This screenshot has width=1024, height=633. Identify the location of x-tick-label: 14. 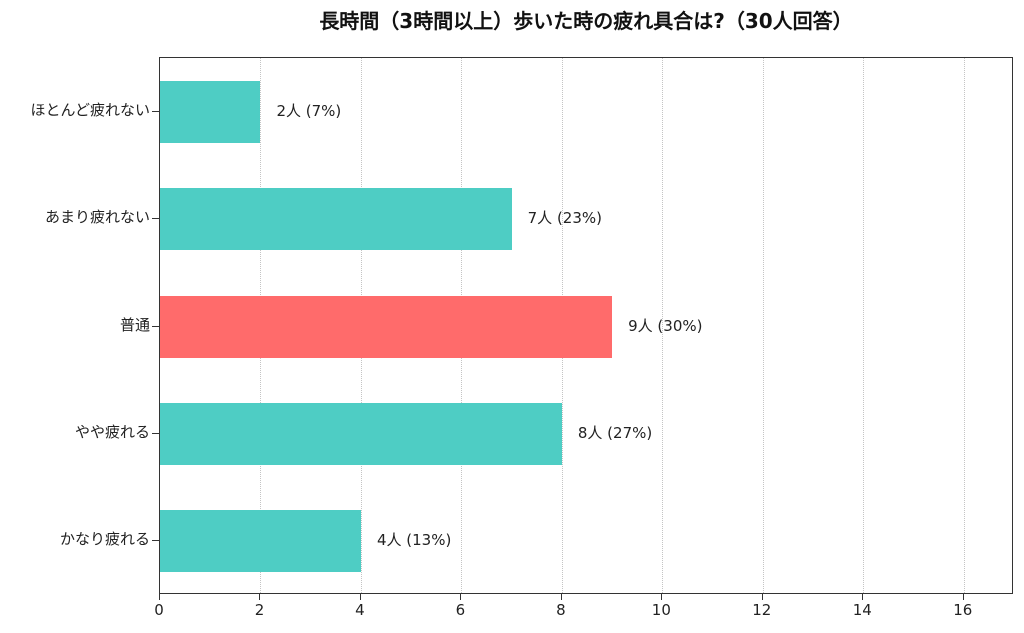
(862, 610).